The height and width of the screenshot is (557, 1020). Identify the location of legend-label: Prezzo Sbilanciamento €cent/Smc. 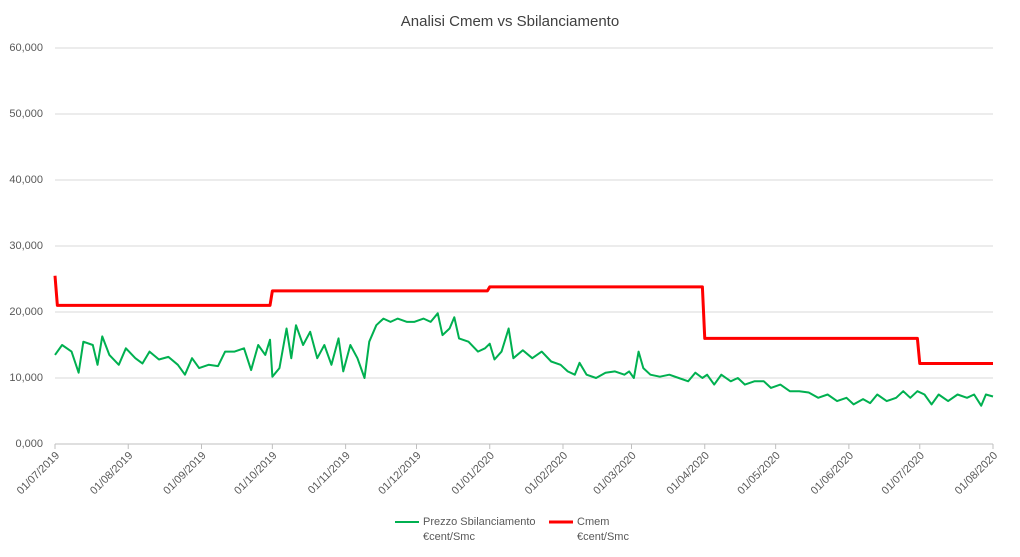
(479, 529).